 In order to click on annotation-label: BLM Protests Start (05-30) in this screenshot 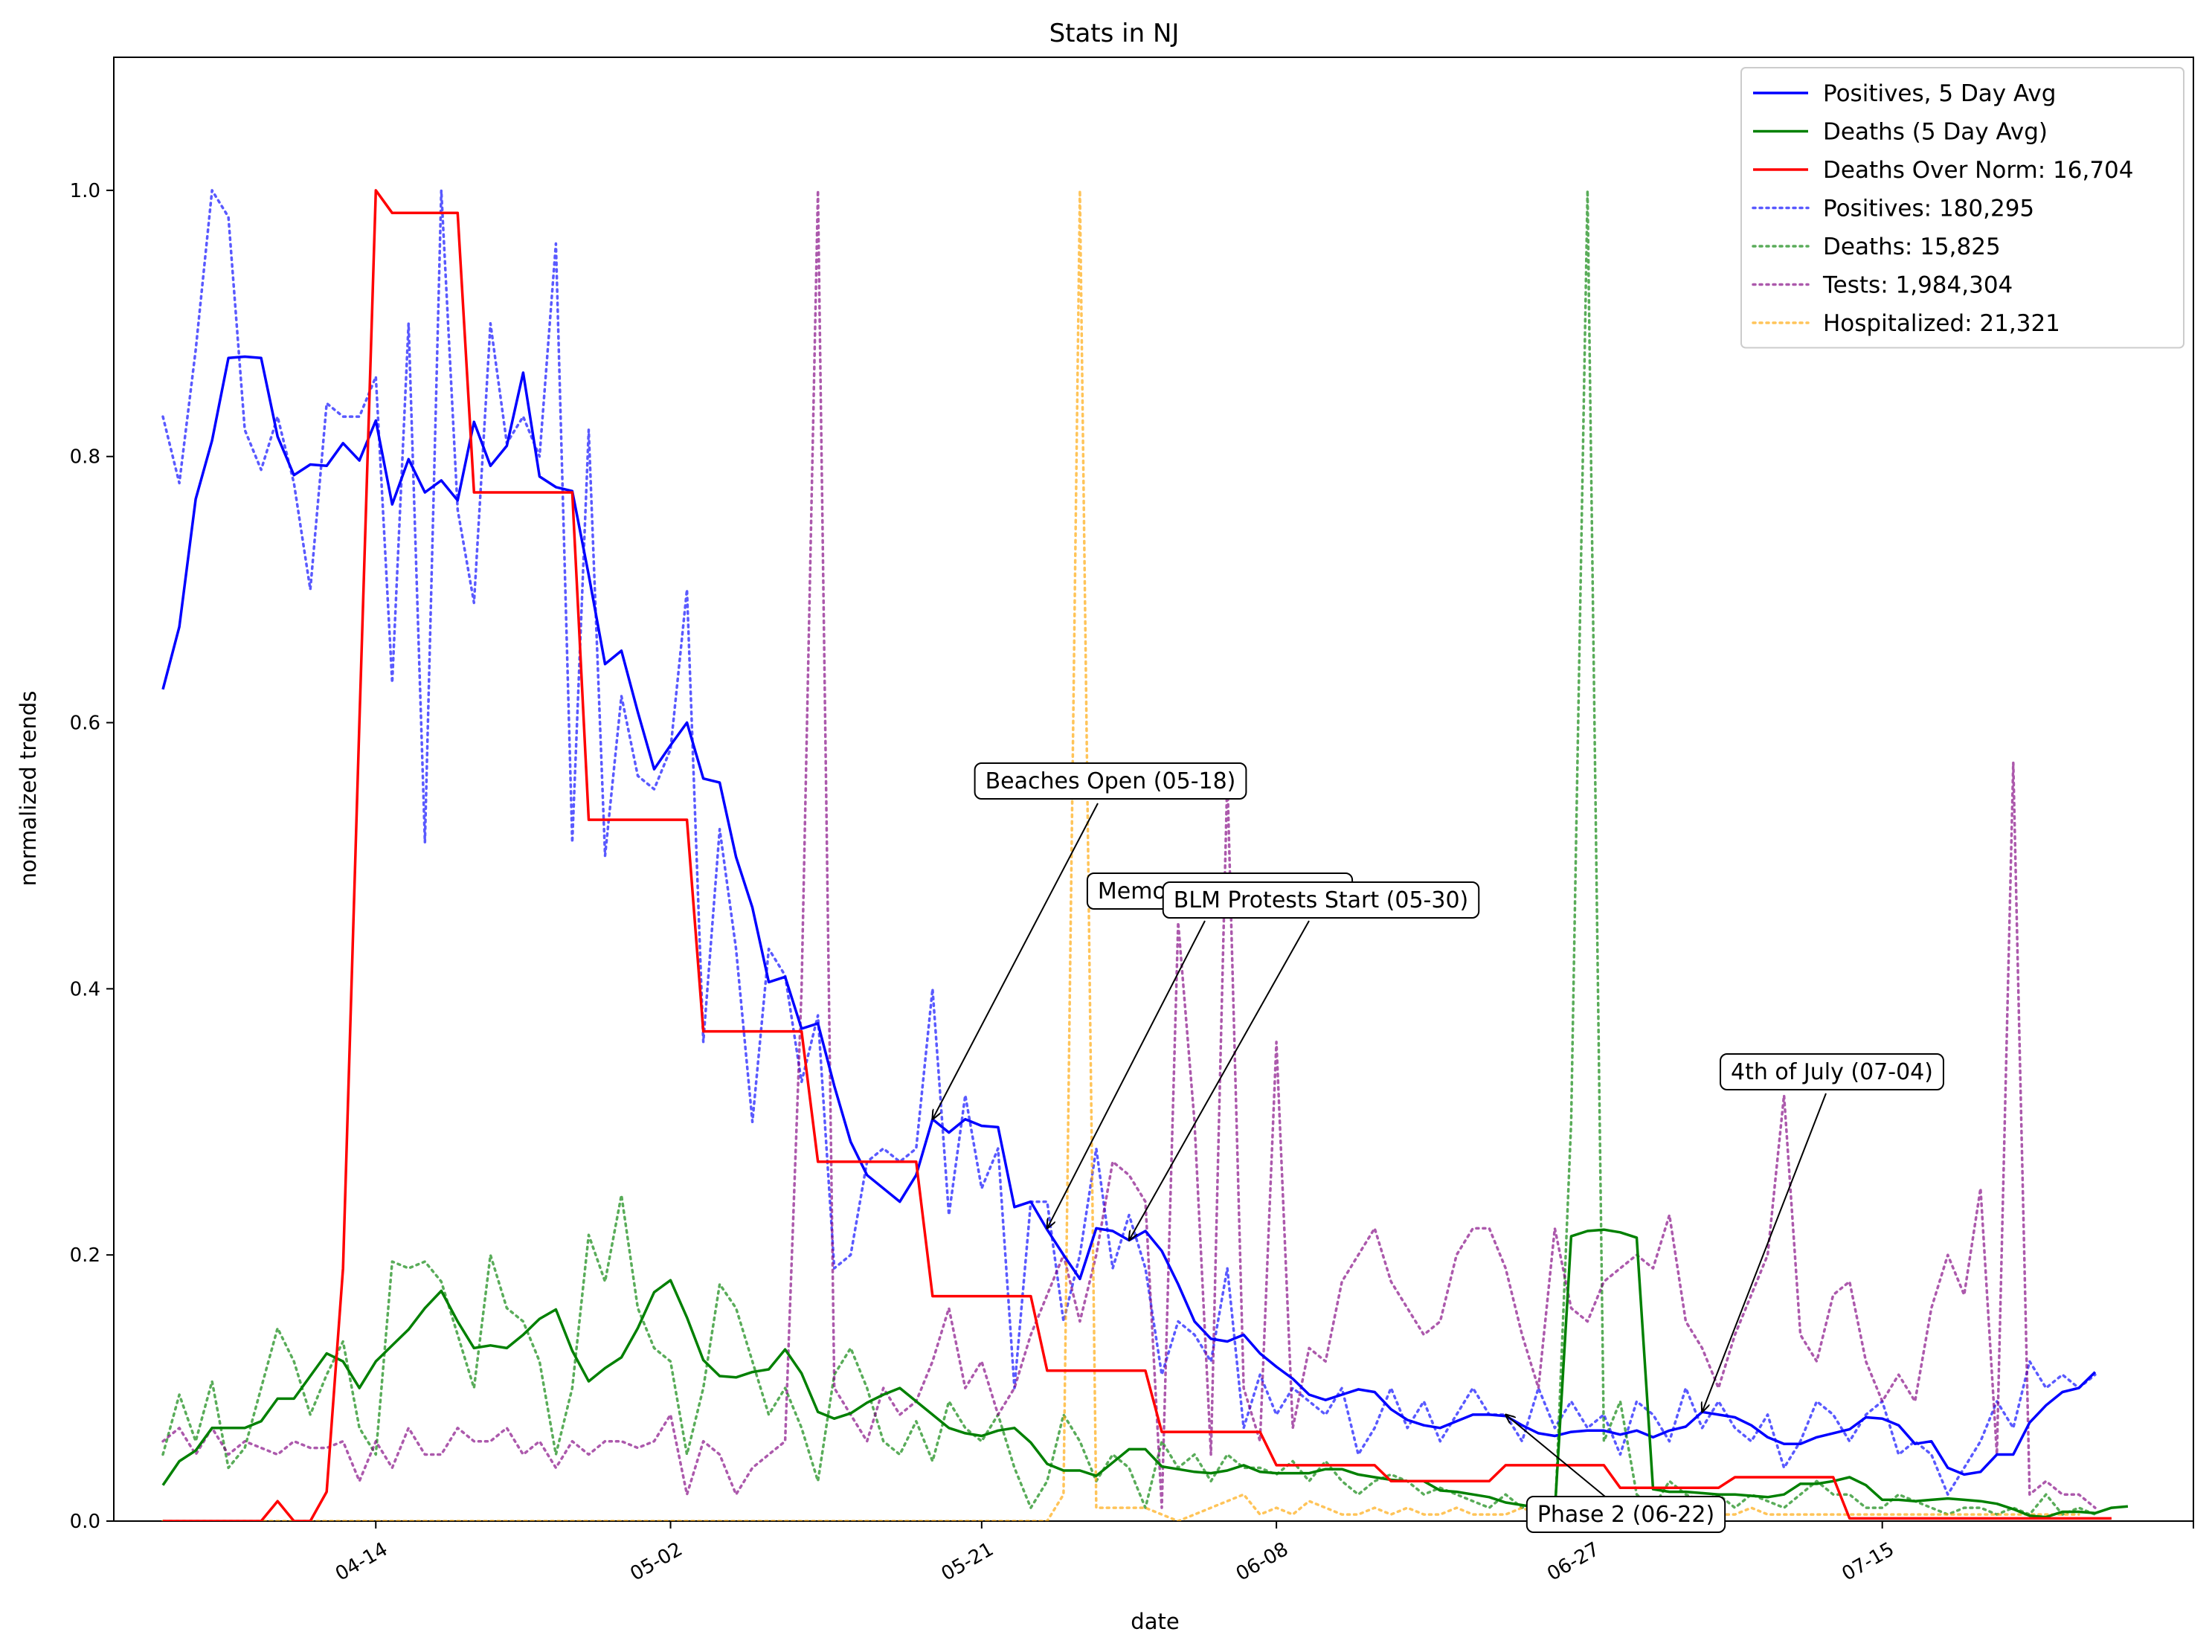, I will do `click(1321, 900)`.